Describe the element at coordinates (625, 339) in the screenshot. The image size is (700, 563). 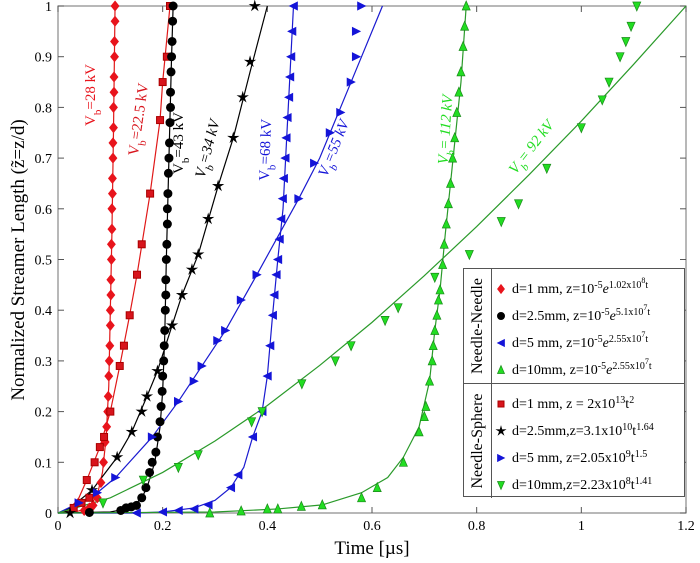
I see `legend-text: 2.55x10` at that location.